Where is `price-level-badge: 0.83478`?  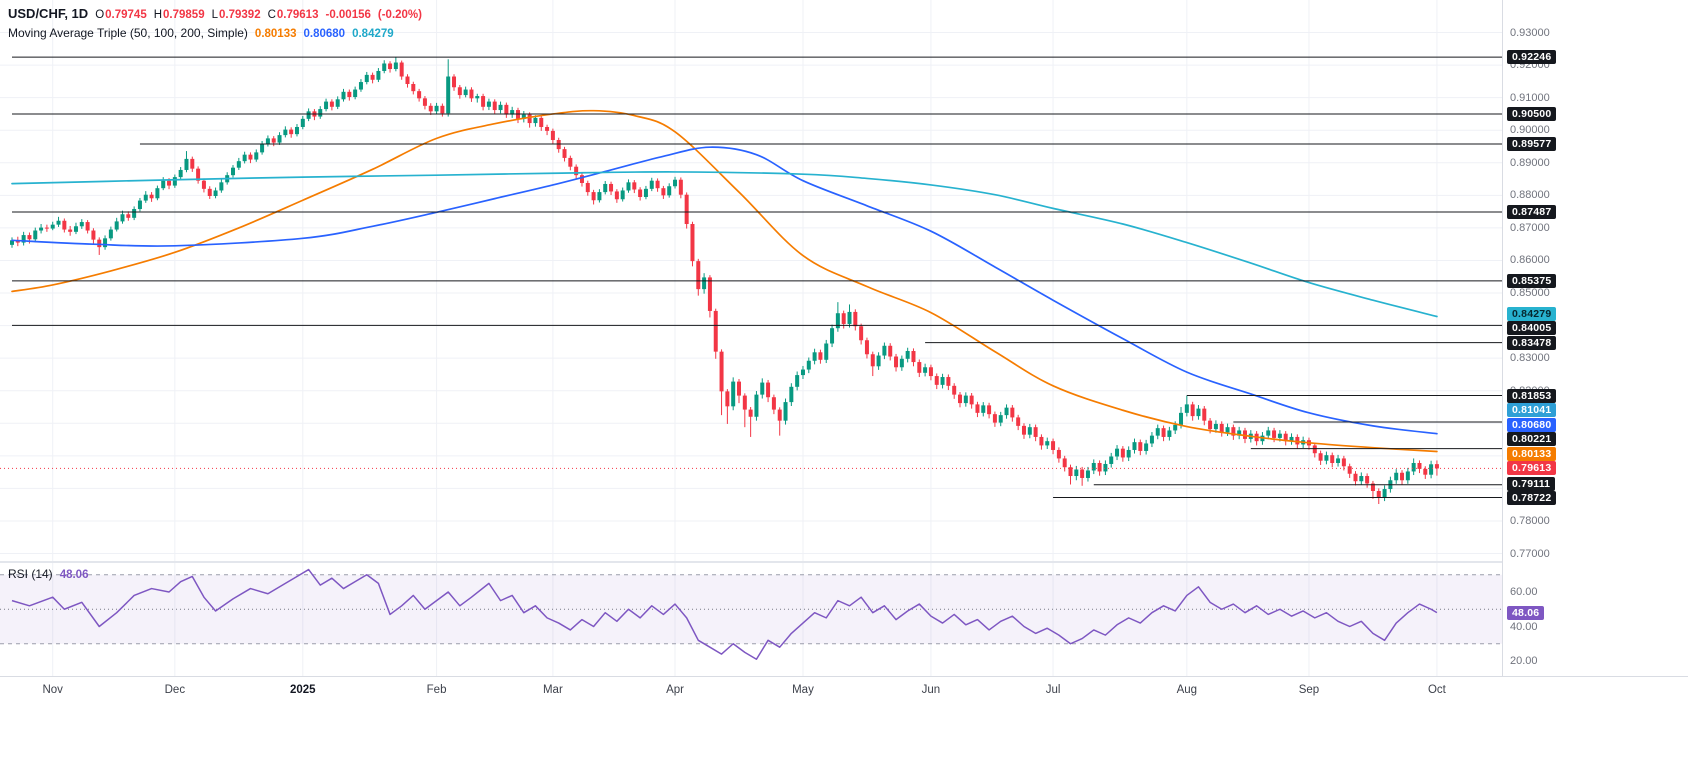 price-level-badge: 0.83478 is located at coordinates (1532, 342).